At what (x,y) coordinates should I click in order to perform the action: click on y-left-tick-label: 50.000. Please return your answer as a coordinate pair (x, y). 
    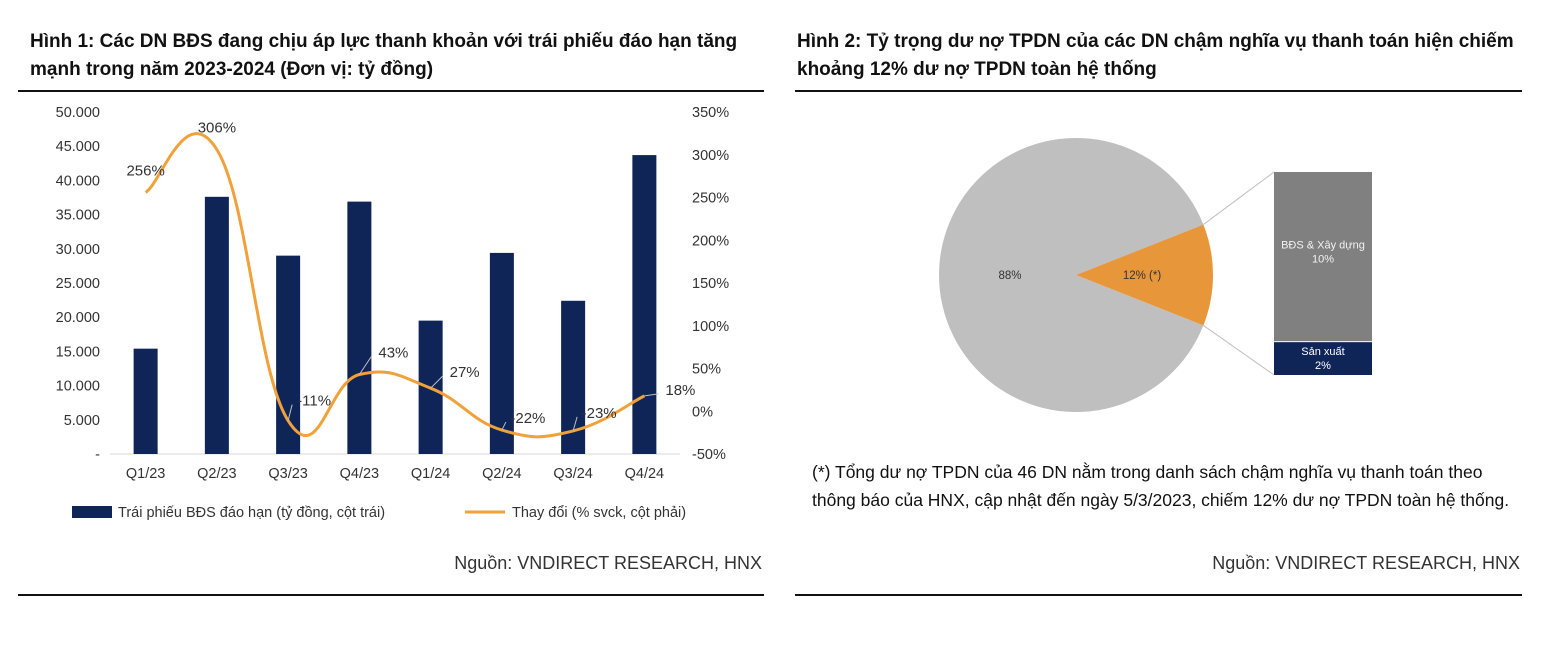
    Looking at the image, I should click on (78, 113).